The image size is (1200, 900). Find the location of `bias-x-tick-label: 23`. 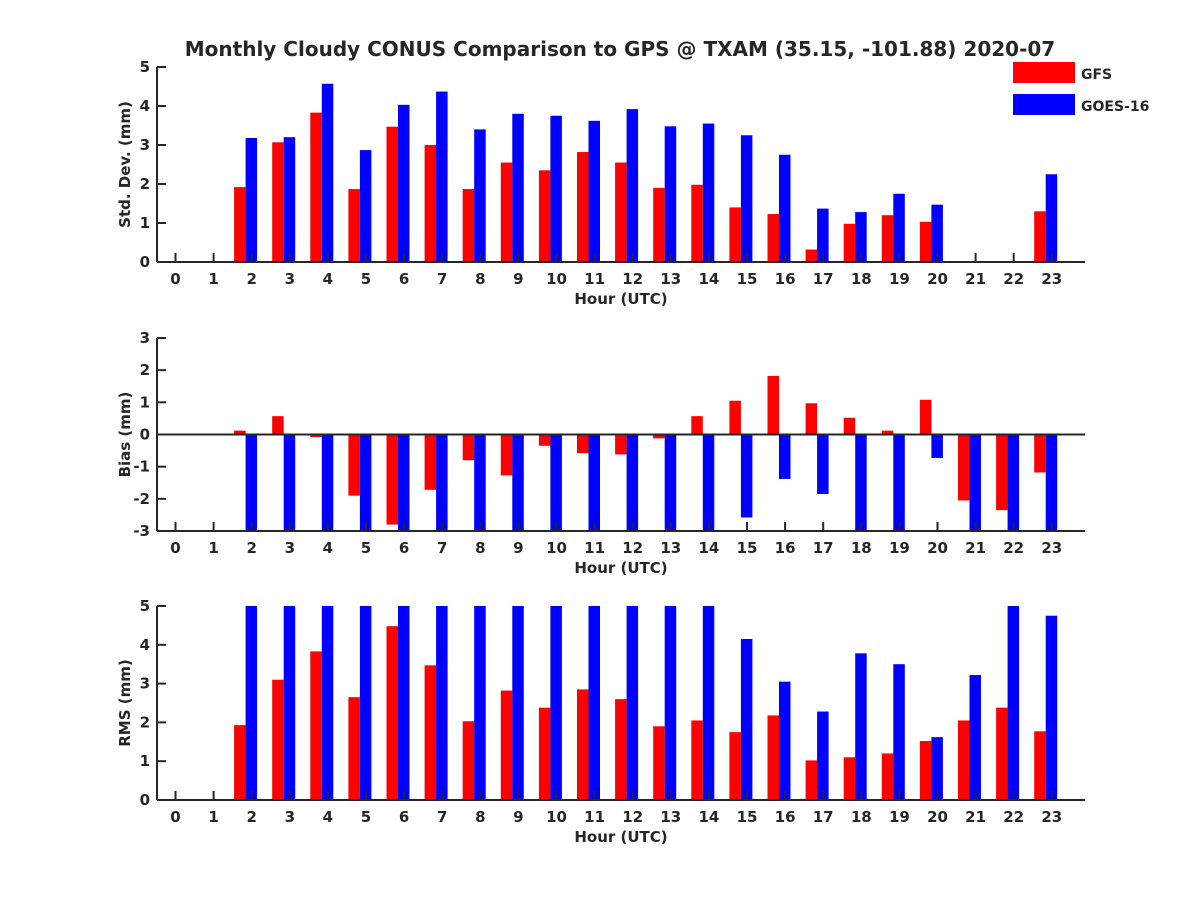

bias-x-tick-label: 23 is located at coordinates (1051, 548).